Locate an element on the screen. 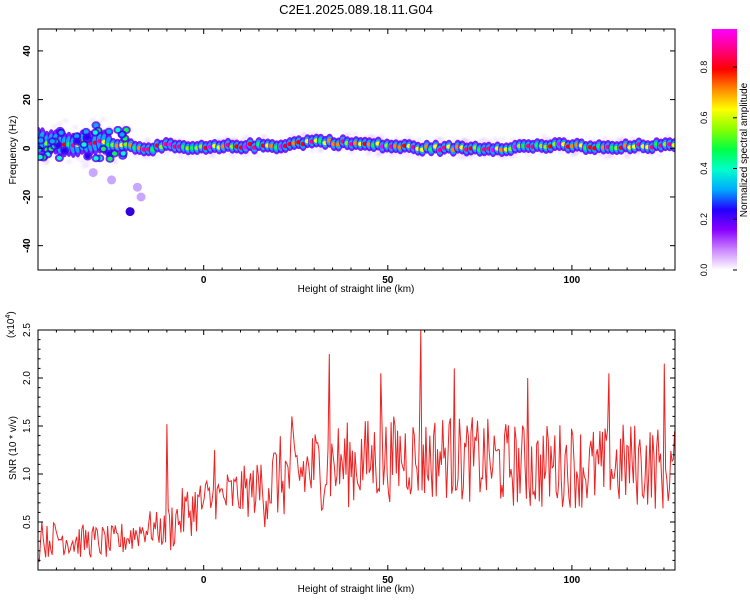  snr-multiplier-exponent: 4 is located at coordinates (8, 317).